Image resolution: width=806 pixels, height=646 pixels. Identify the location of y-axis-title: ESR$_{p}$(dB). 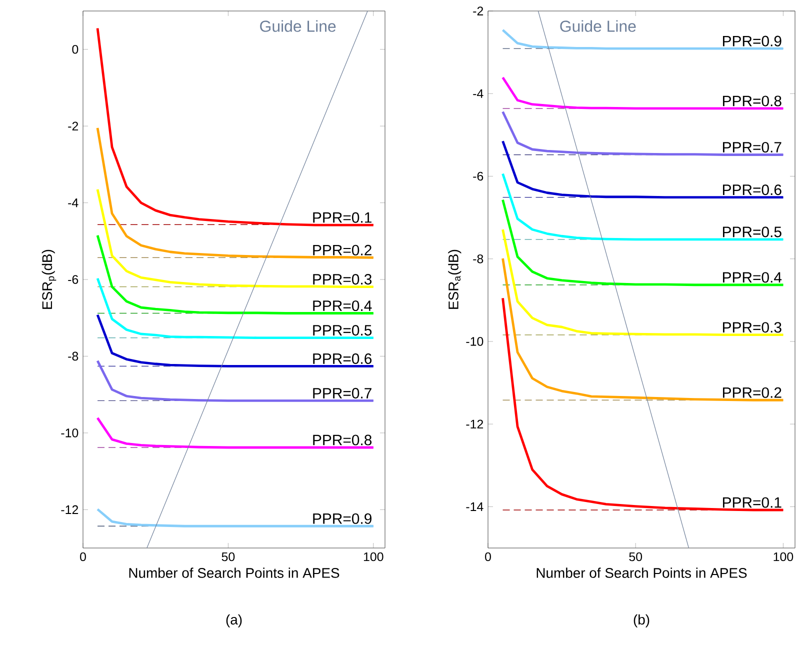
(49, 279).